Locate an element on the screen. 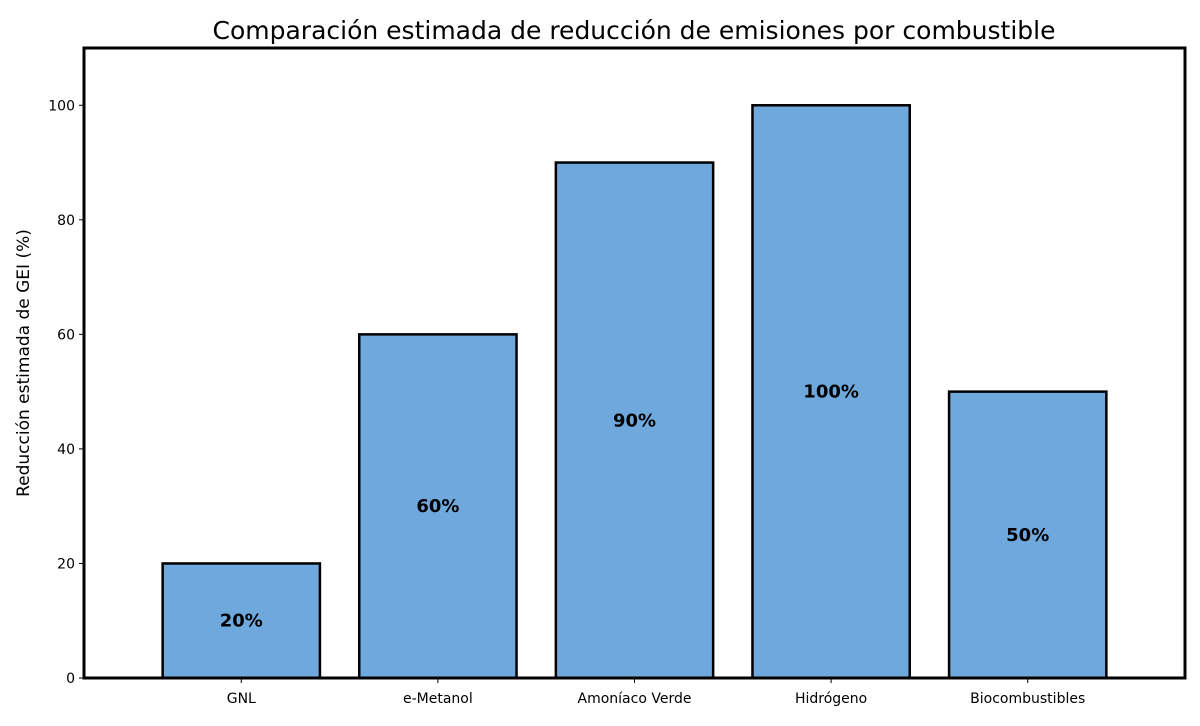 The height and width of the screenshot is (726, 1200). data-label: 20% is located at coordinates (241, 621).